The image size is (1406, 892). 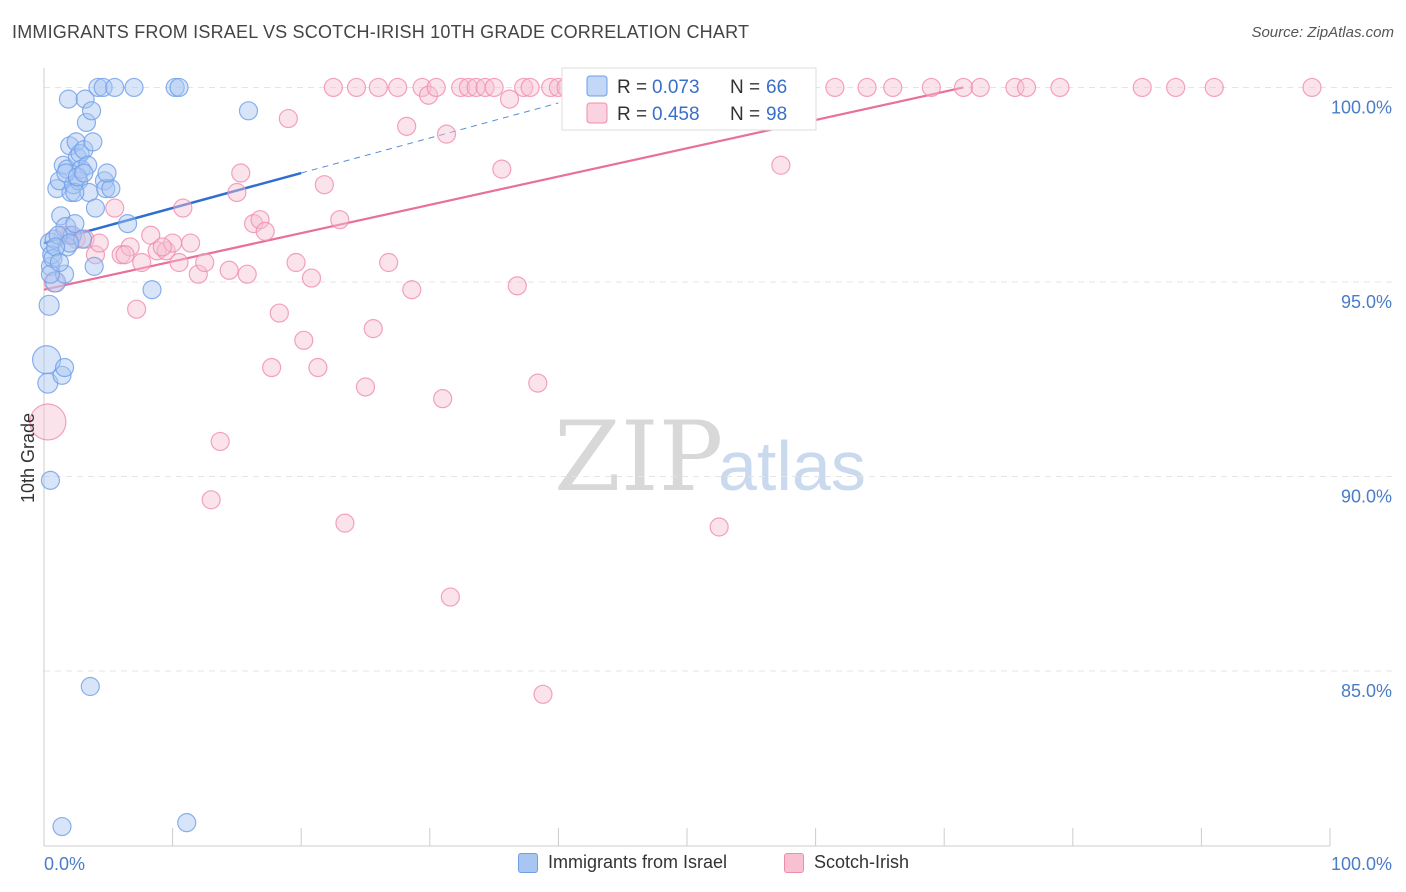 What do you see at coordinates (792, 466) in the screenshot?
I see `watermark-atlas: atlas` at bounding box center [792, 466].